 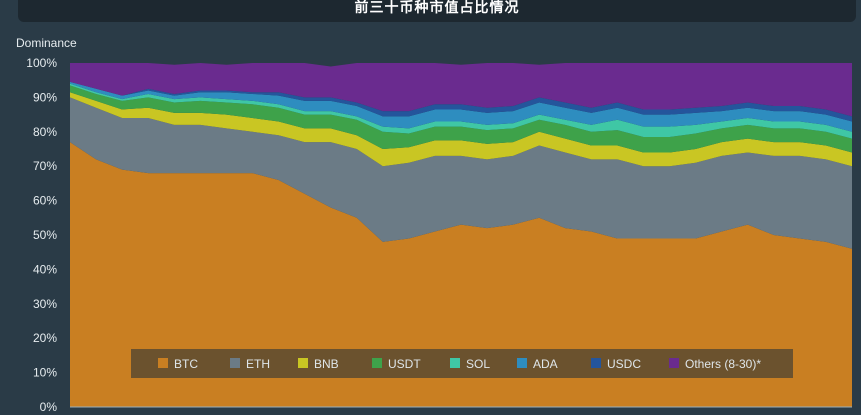 I want to click on title-bar: 前三十币种市值占比情况, so click(x=437, y=11).